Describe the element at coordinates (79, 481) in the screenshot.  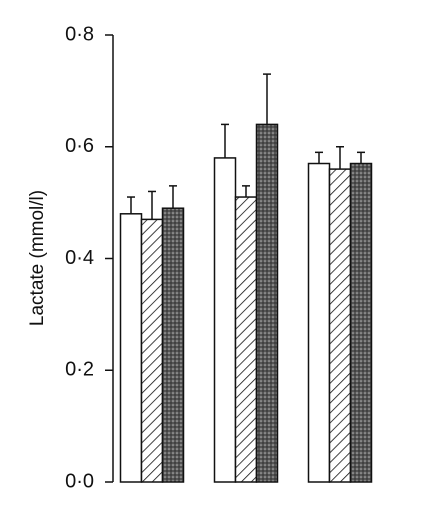
I see `y-tick-label: 0·0` at that location.